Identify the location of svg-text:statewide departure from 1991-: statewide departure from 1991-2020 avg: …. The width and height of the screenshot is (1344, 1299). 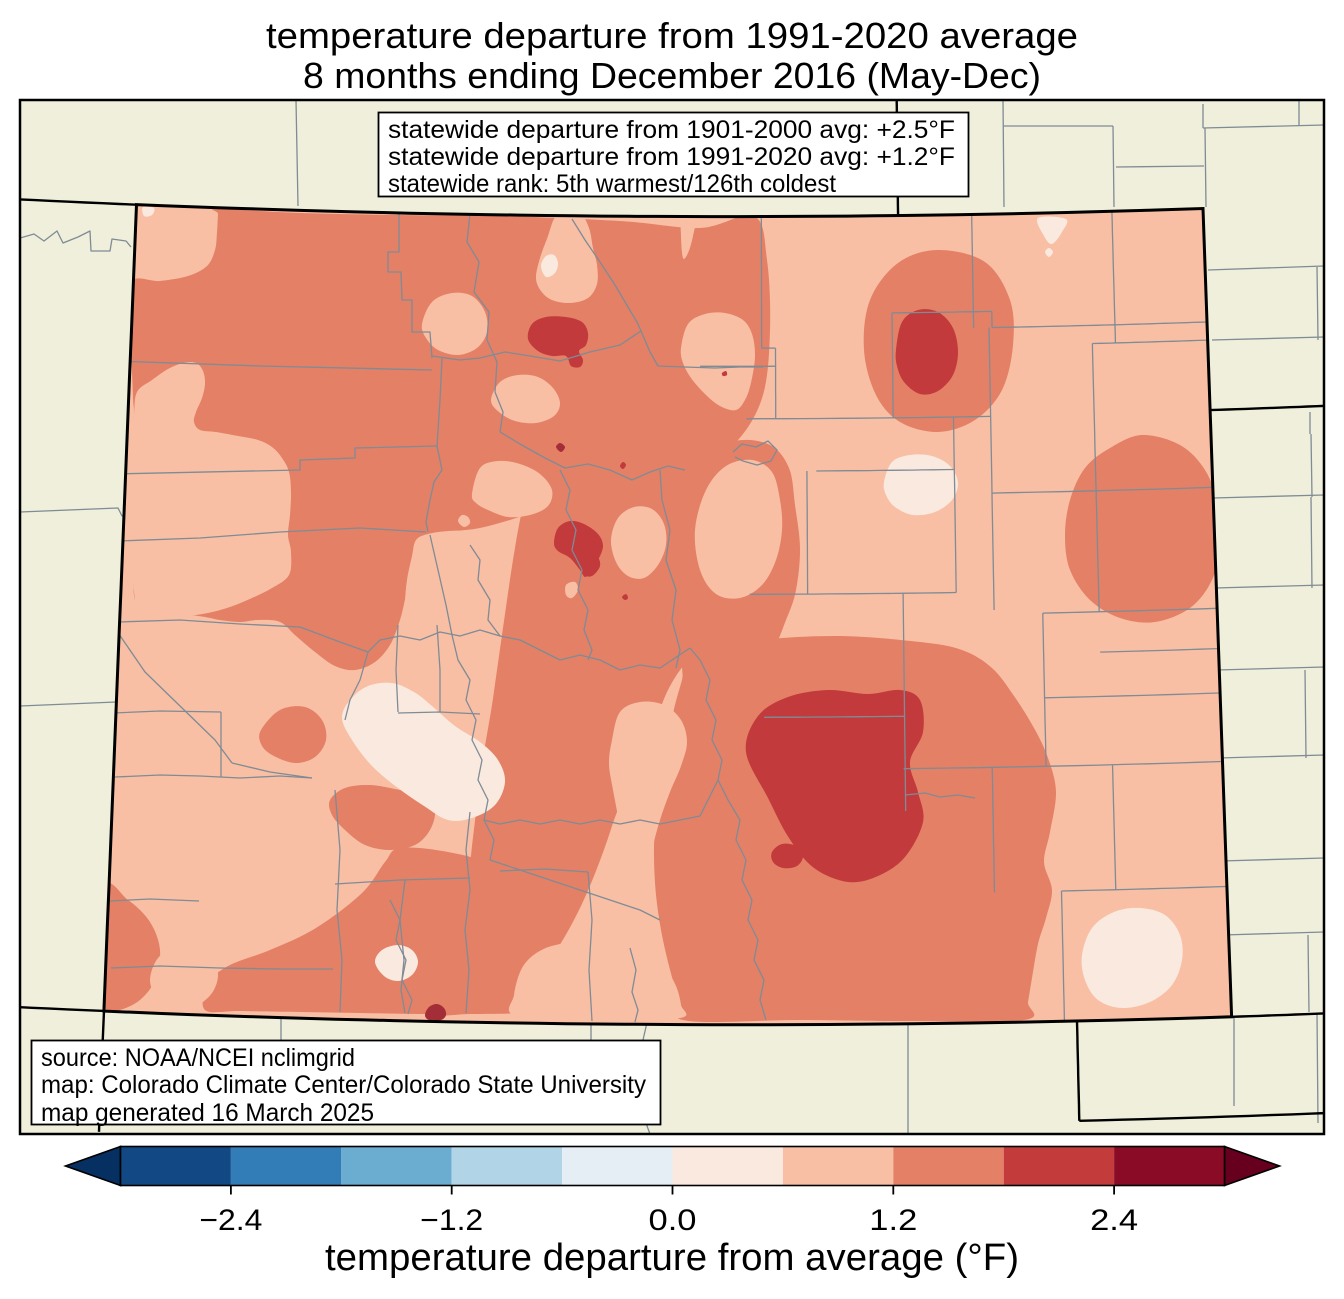
(671, 157).